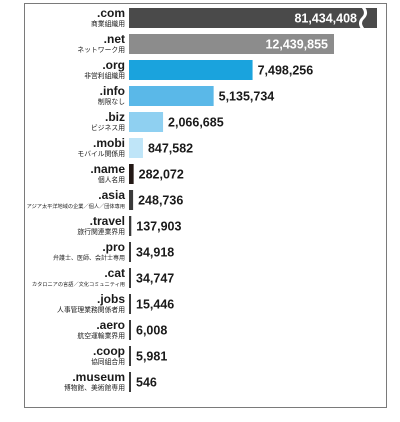 The height and width of the screenshot is (422, 400). Describe the element at coordinates (111, 195) in the screenshot. I see `domain-label: .asia` at that location.